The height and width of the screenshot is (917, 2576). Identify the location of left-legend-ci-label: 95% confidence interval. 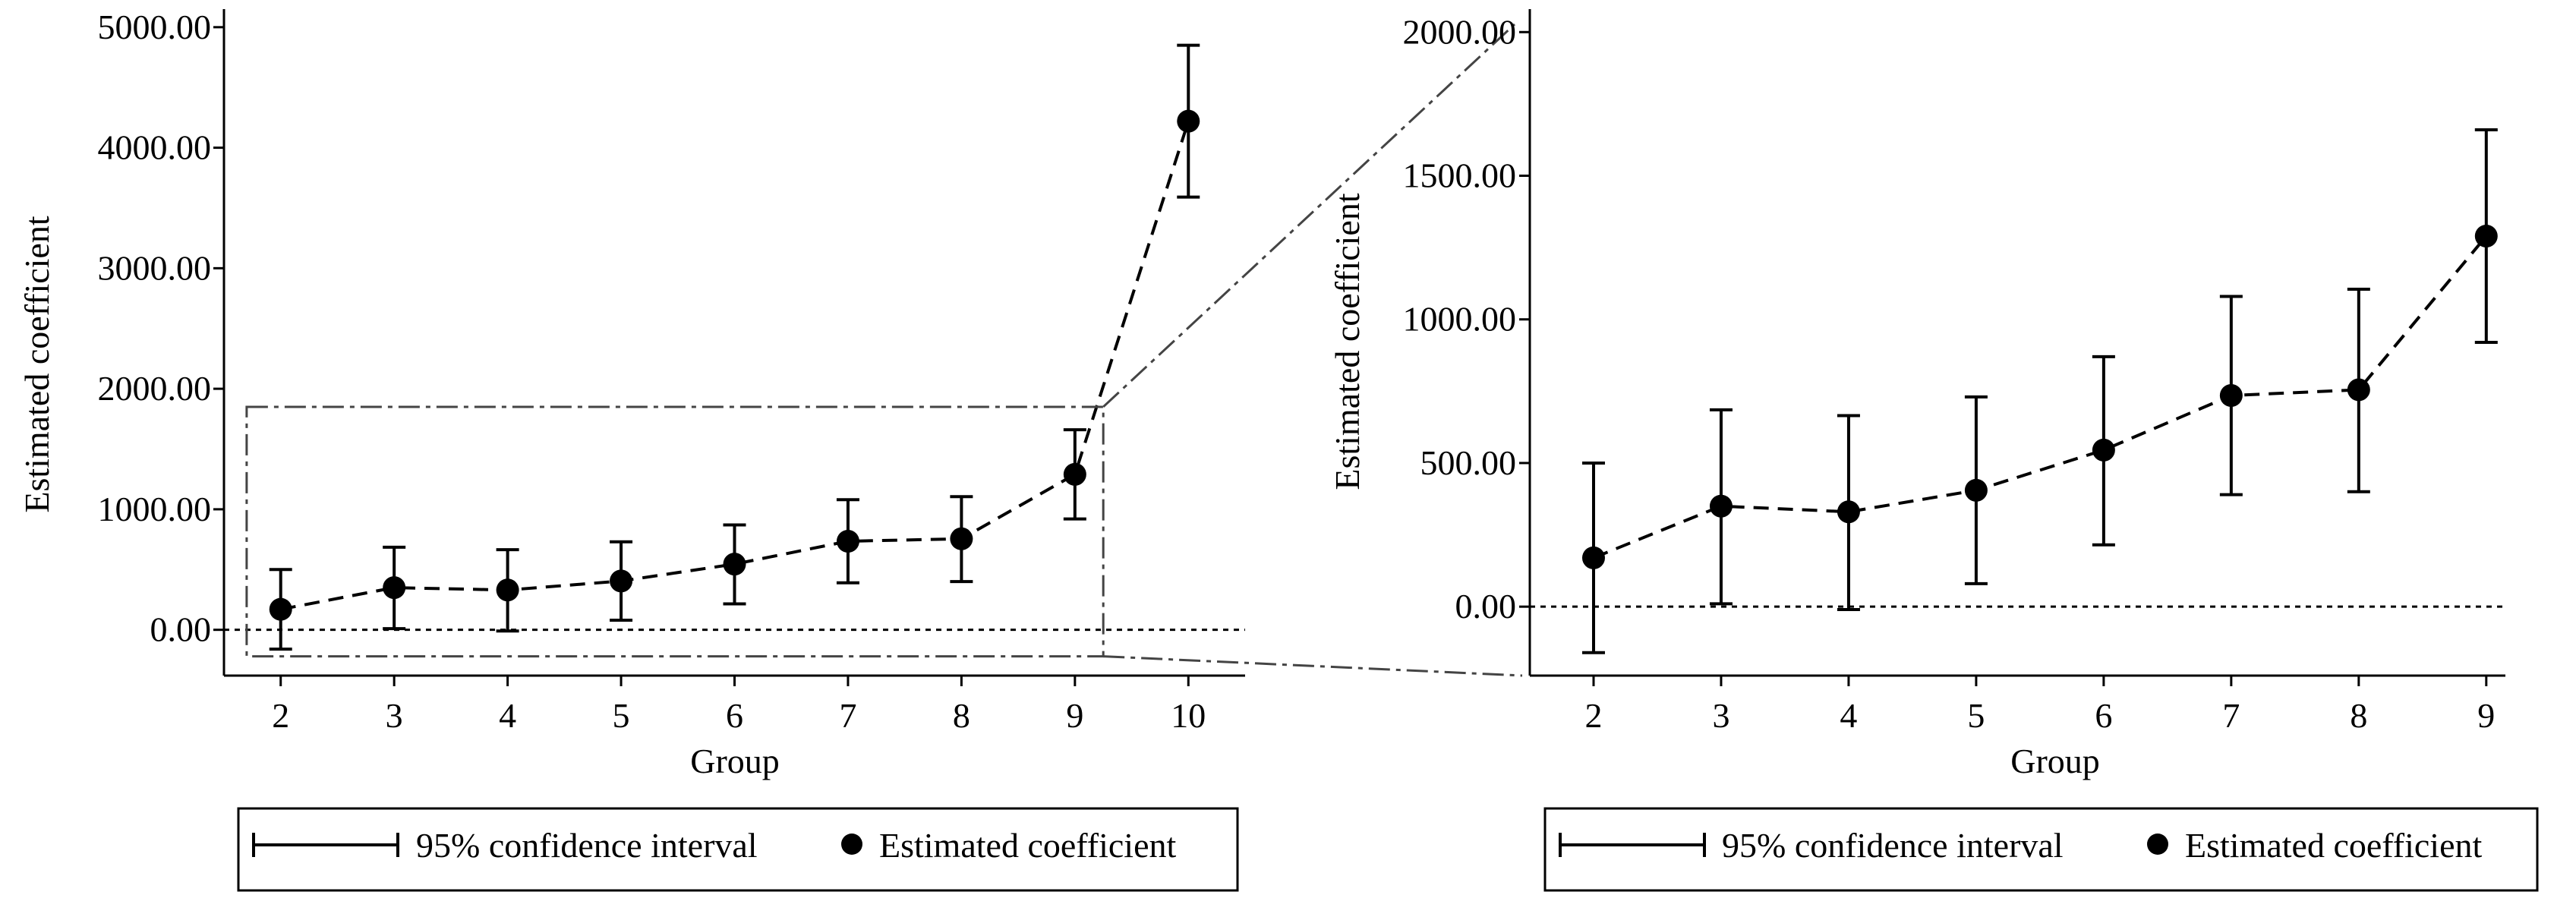
(587, 845).